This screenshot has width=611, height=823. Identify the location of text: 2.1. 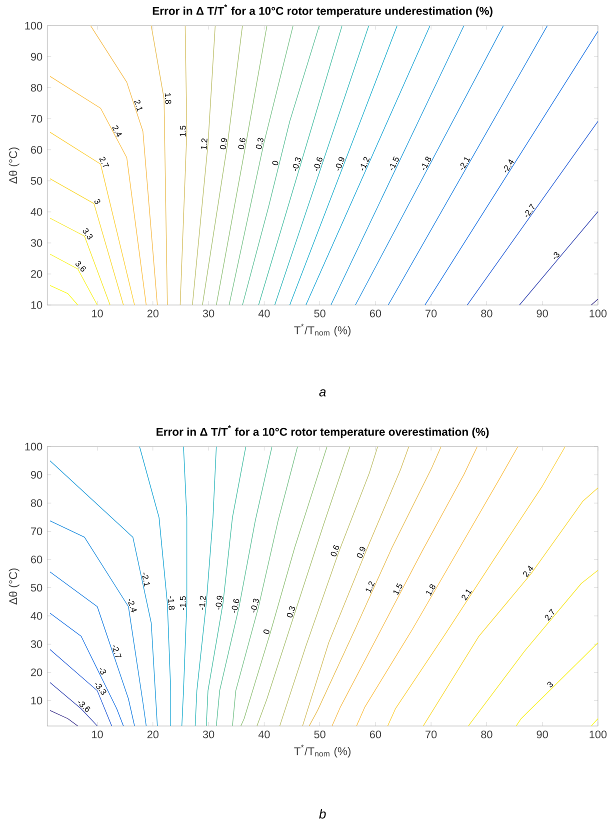
(138, 106).